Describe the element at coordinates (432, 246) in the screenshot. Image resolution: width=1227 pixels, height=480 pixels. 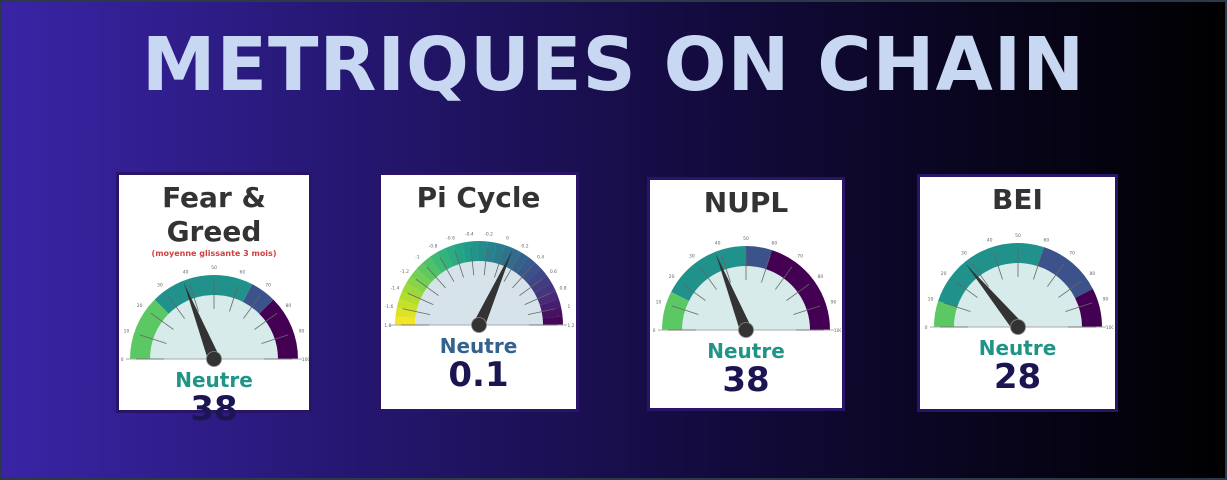
I see `gauge-tick-label: -0.8` at that location.